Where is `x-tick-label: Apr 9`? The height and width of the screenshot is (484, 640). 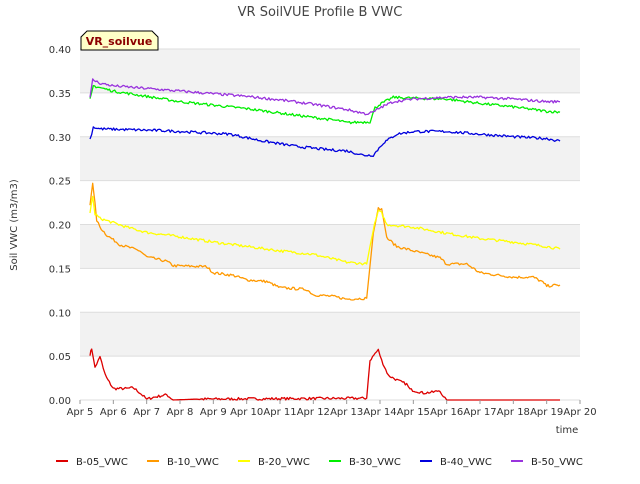 x-tick-label: Apr 9 is located at coordinates (213, 412).